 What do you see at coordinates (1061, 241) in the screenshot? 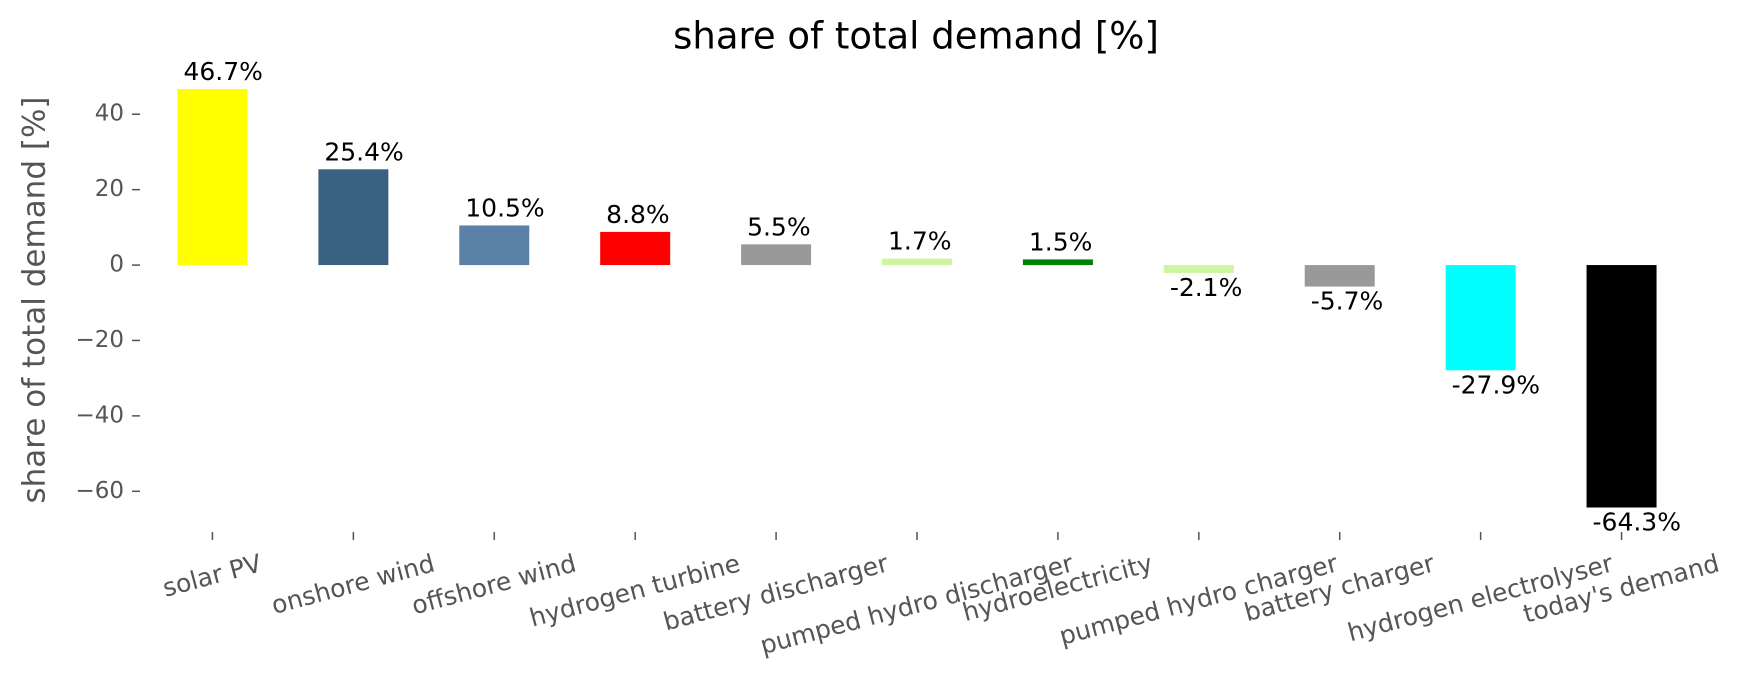
I see `value-label: 1.5%` at bounding box center [1061, 241].